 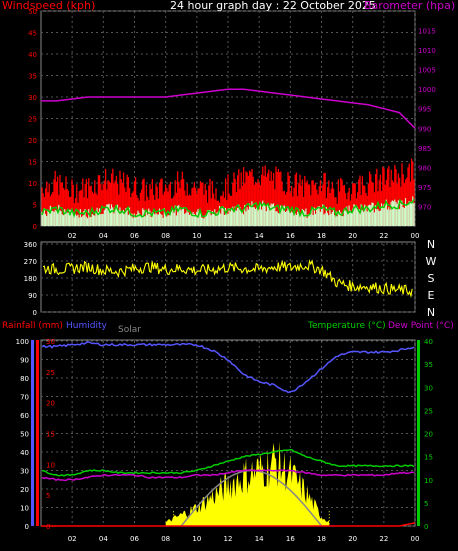 What do you see at coordinates (259, 236) in the screenshot?
I see `panel1-x-tick-label: 14` at bounding box center [259, 236].